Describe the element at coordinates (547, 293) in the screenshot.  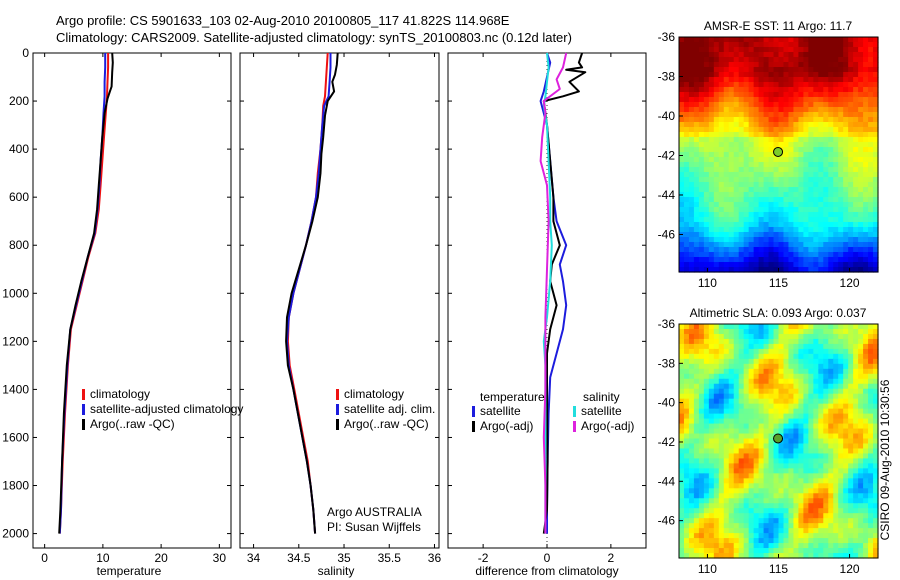
I see `series-line-salinity-satellite` at that location.